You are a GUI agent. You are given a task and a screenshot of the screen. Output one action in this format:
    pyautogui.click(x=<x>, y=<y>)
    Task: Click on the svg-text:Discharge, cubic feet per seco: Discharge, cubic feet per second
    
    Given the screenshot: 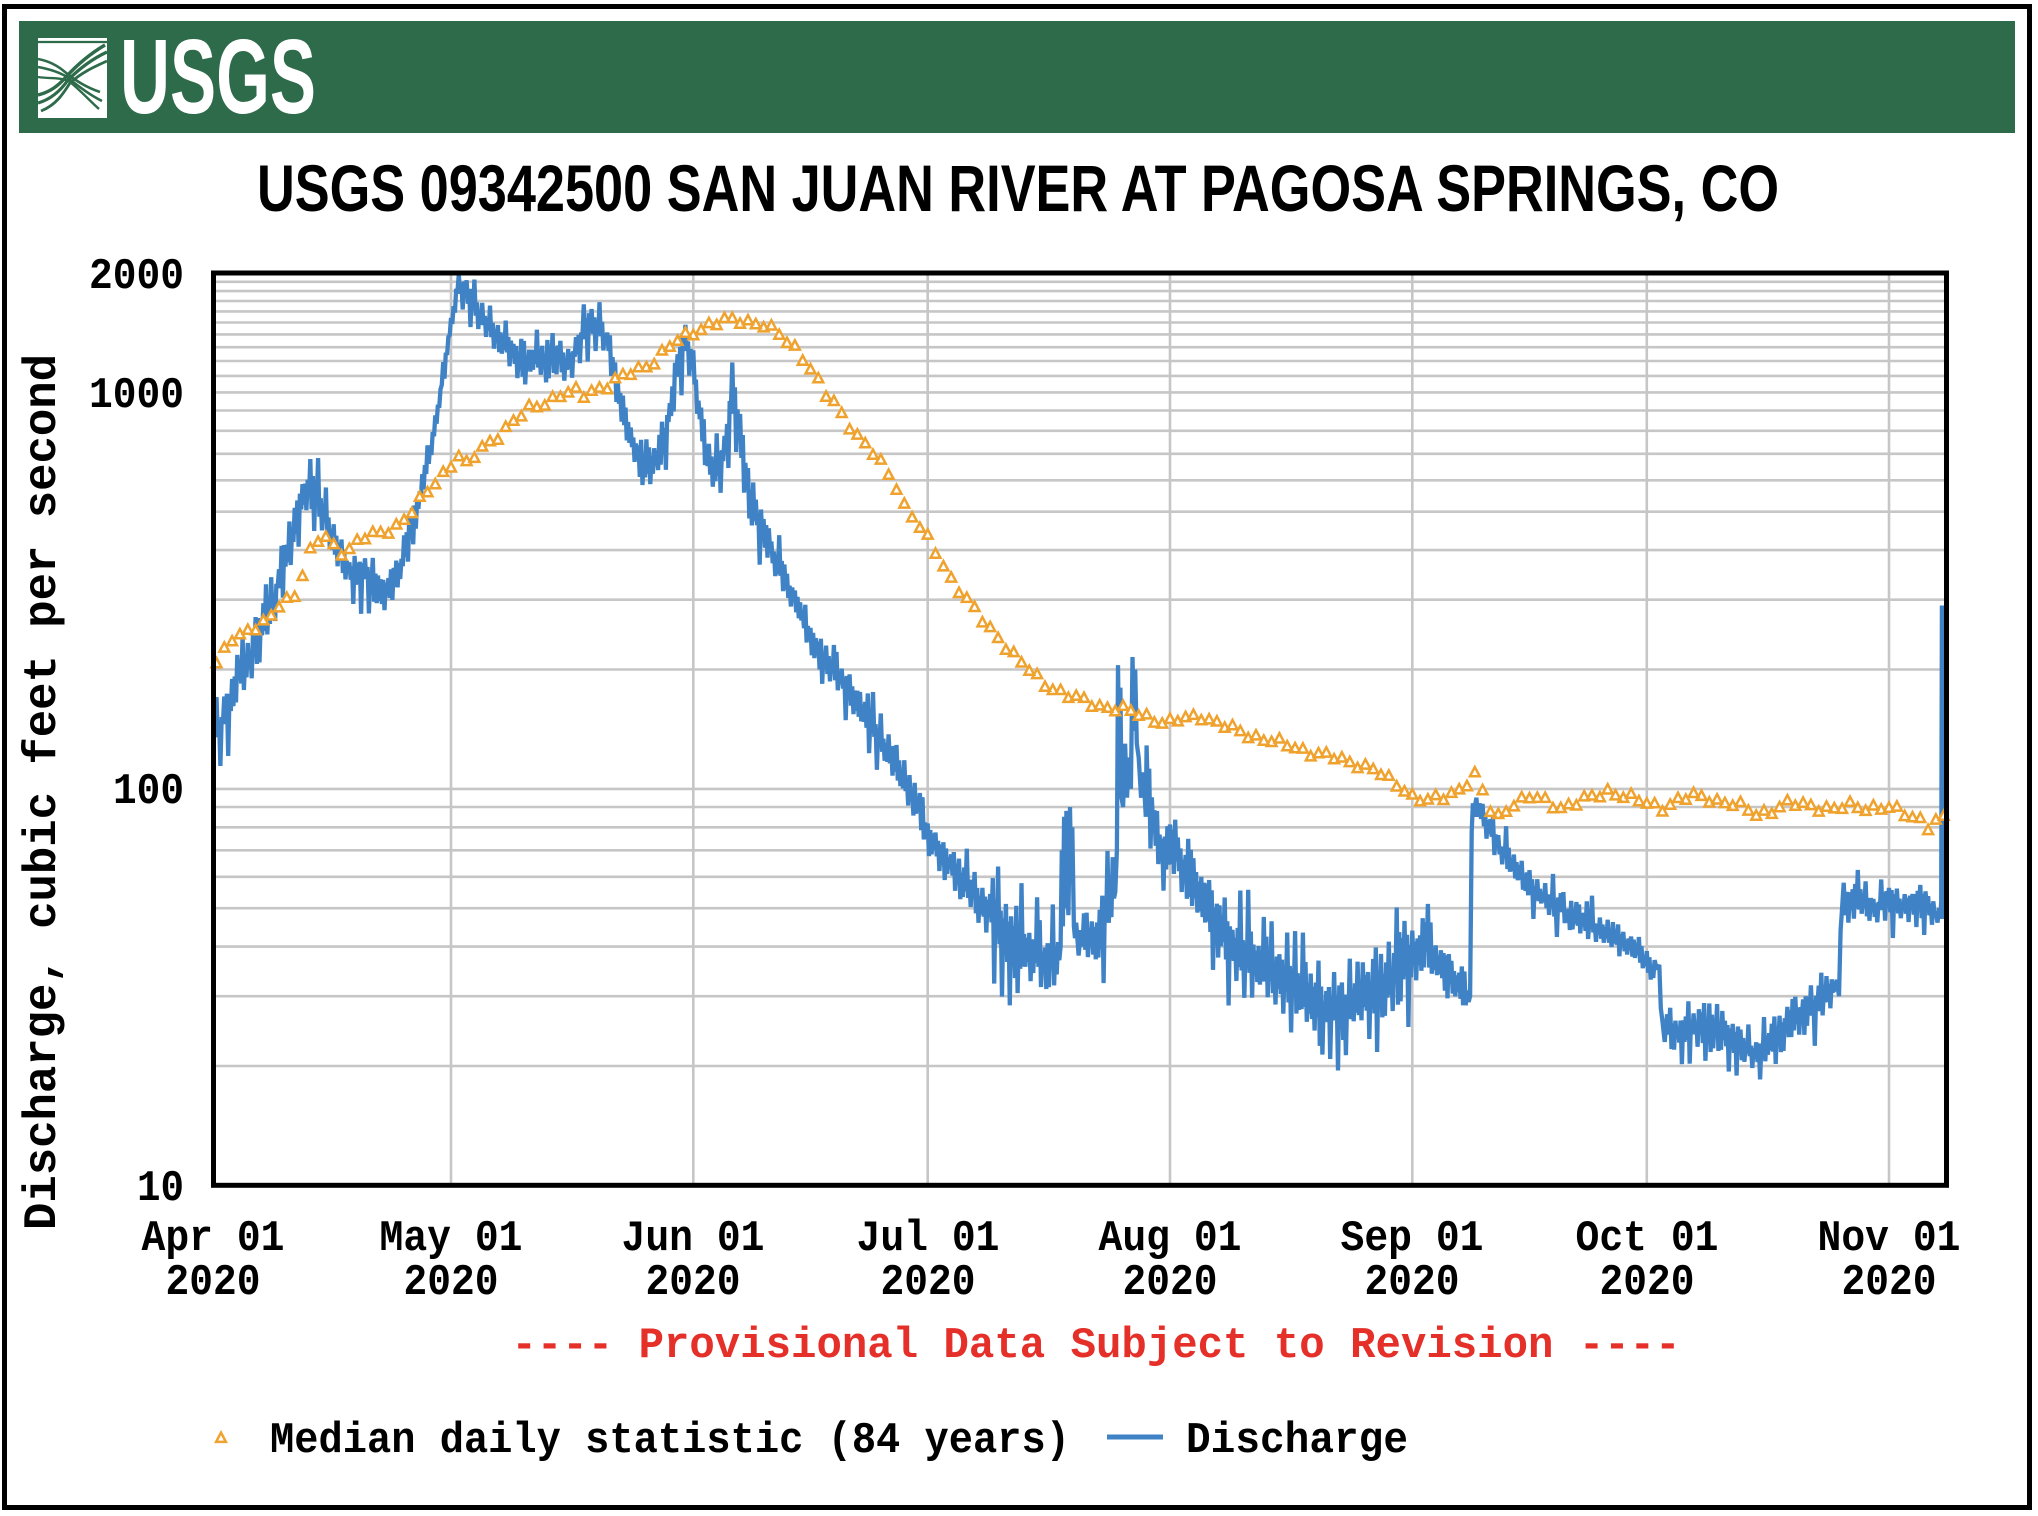 What is the action you would take?
    pyautogui.click(x=43, y=792)
    